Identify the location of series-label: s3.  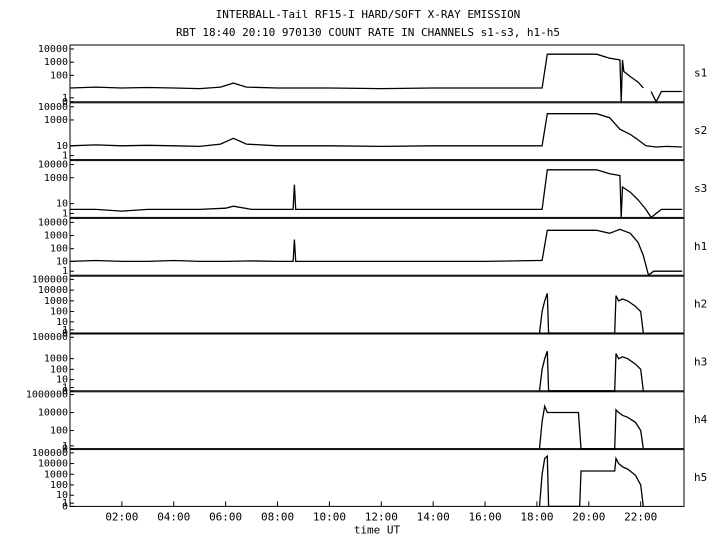
(700, 188).